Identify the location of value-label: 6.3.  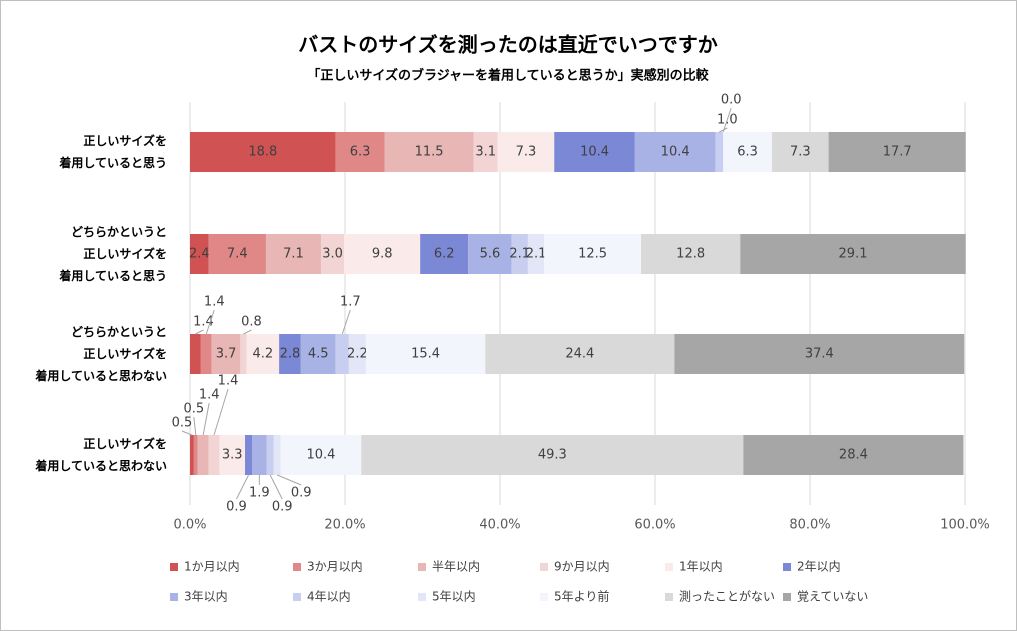
(360, 152).